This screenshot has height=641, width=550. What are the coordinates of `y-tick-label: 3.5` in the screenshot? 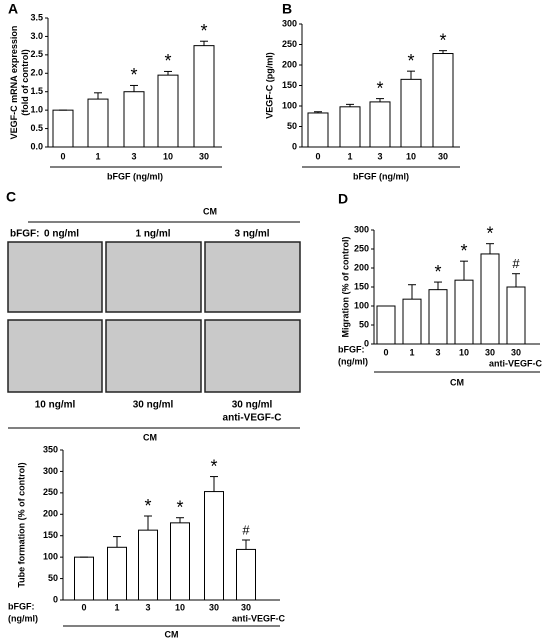 It's located at (36, 17).